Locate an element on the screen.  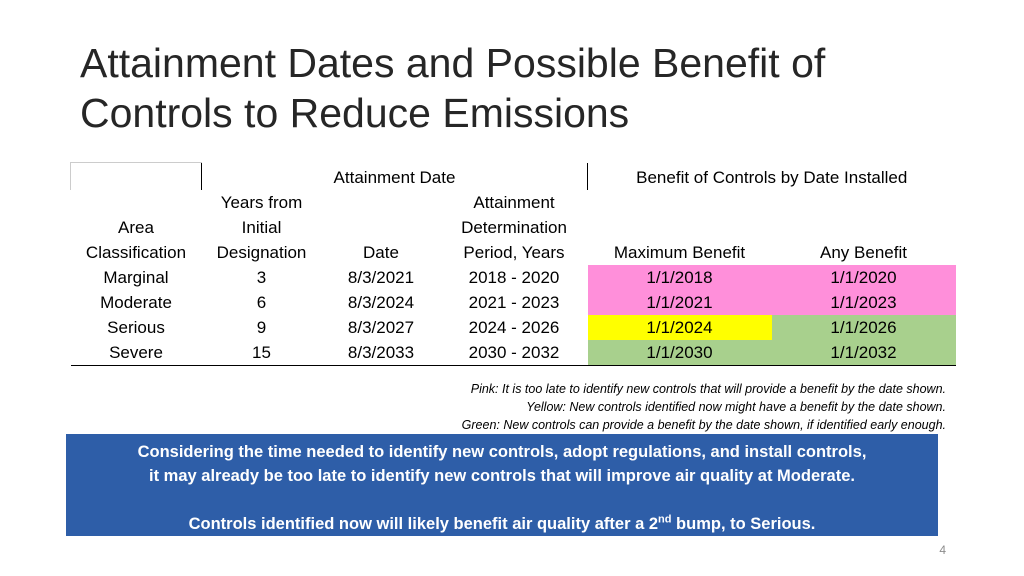
cell-max-benefit: 1/1/2021 is located at coordinates (679, 302).